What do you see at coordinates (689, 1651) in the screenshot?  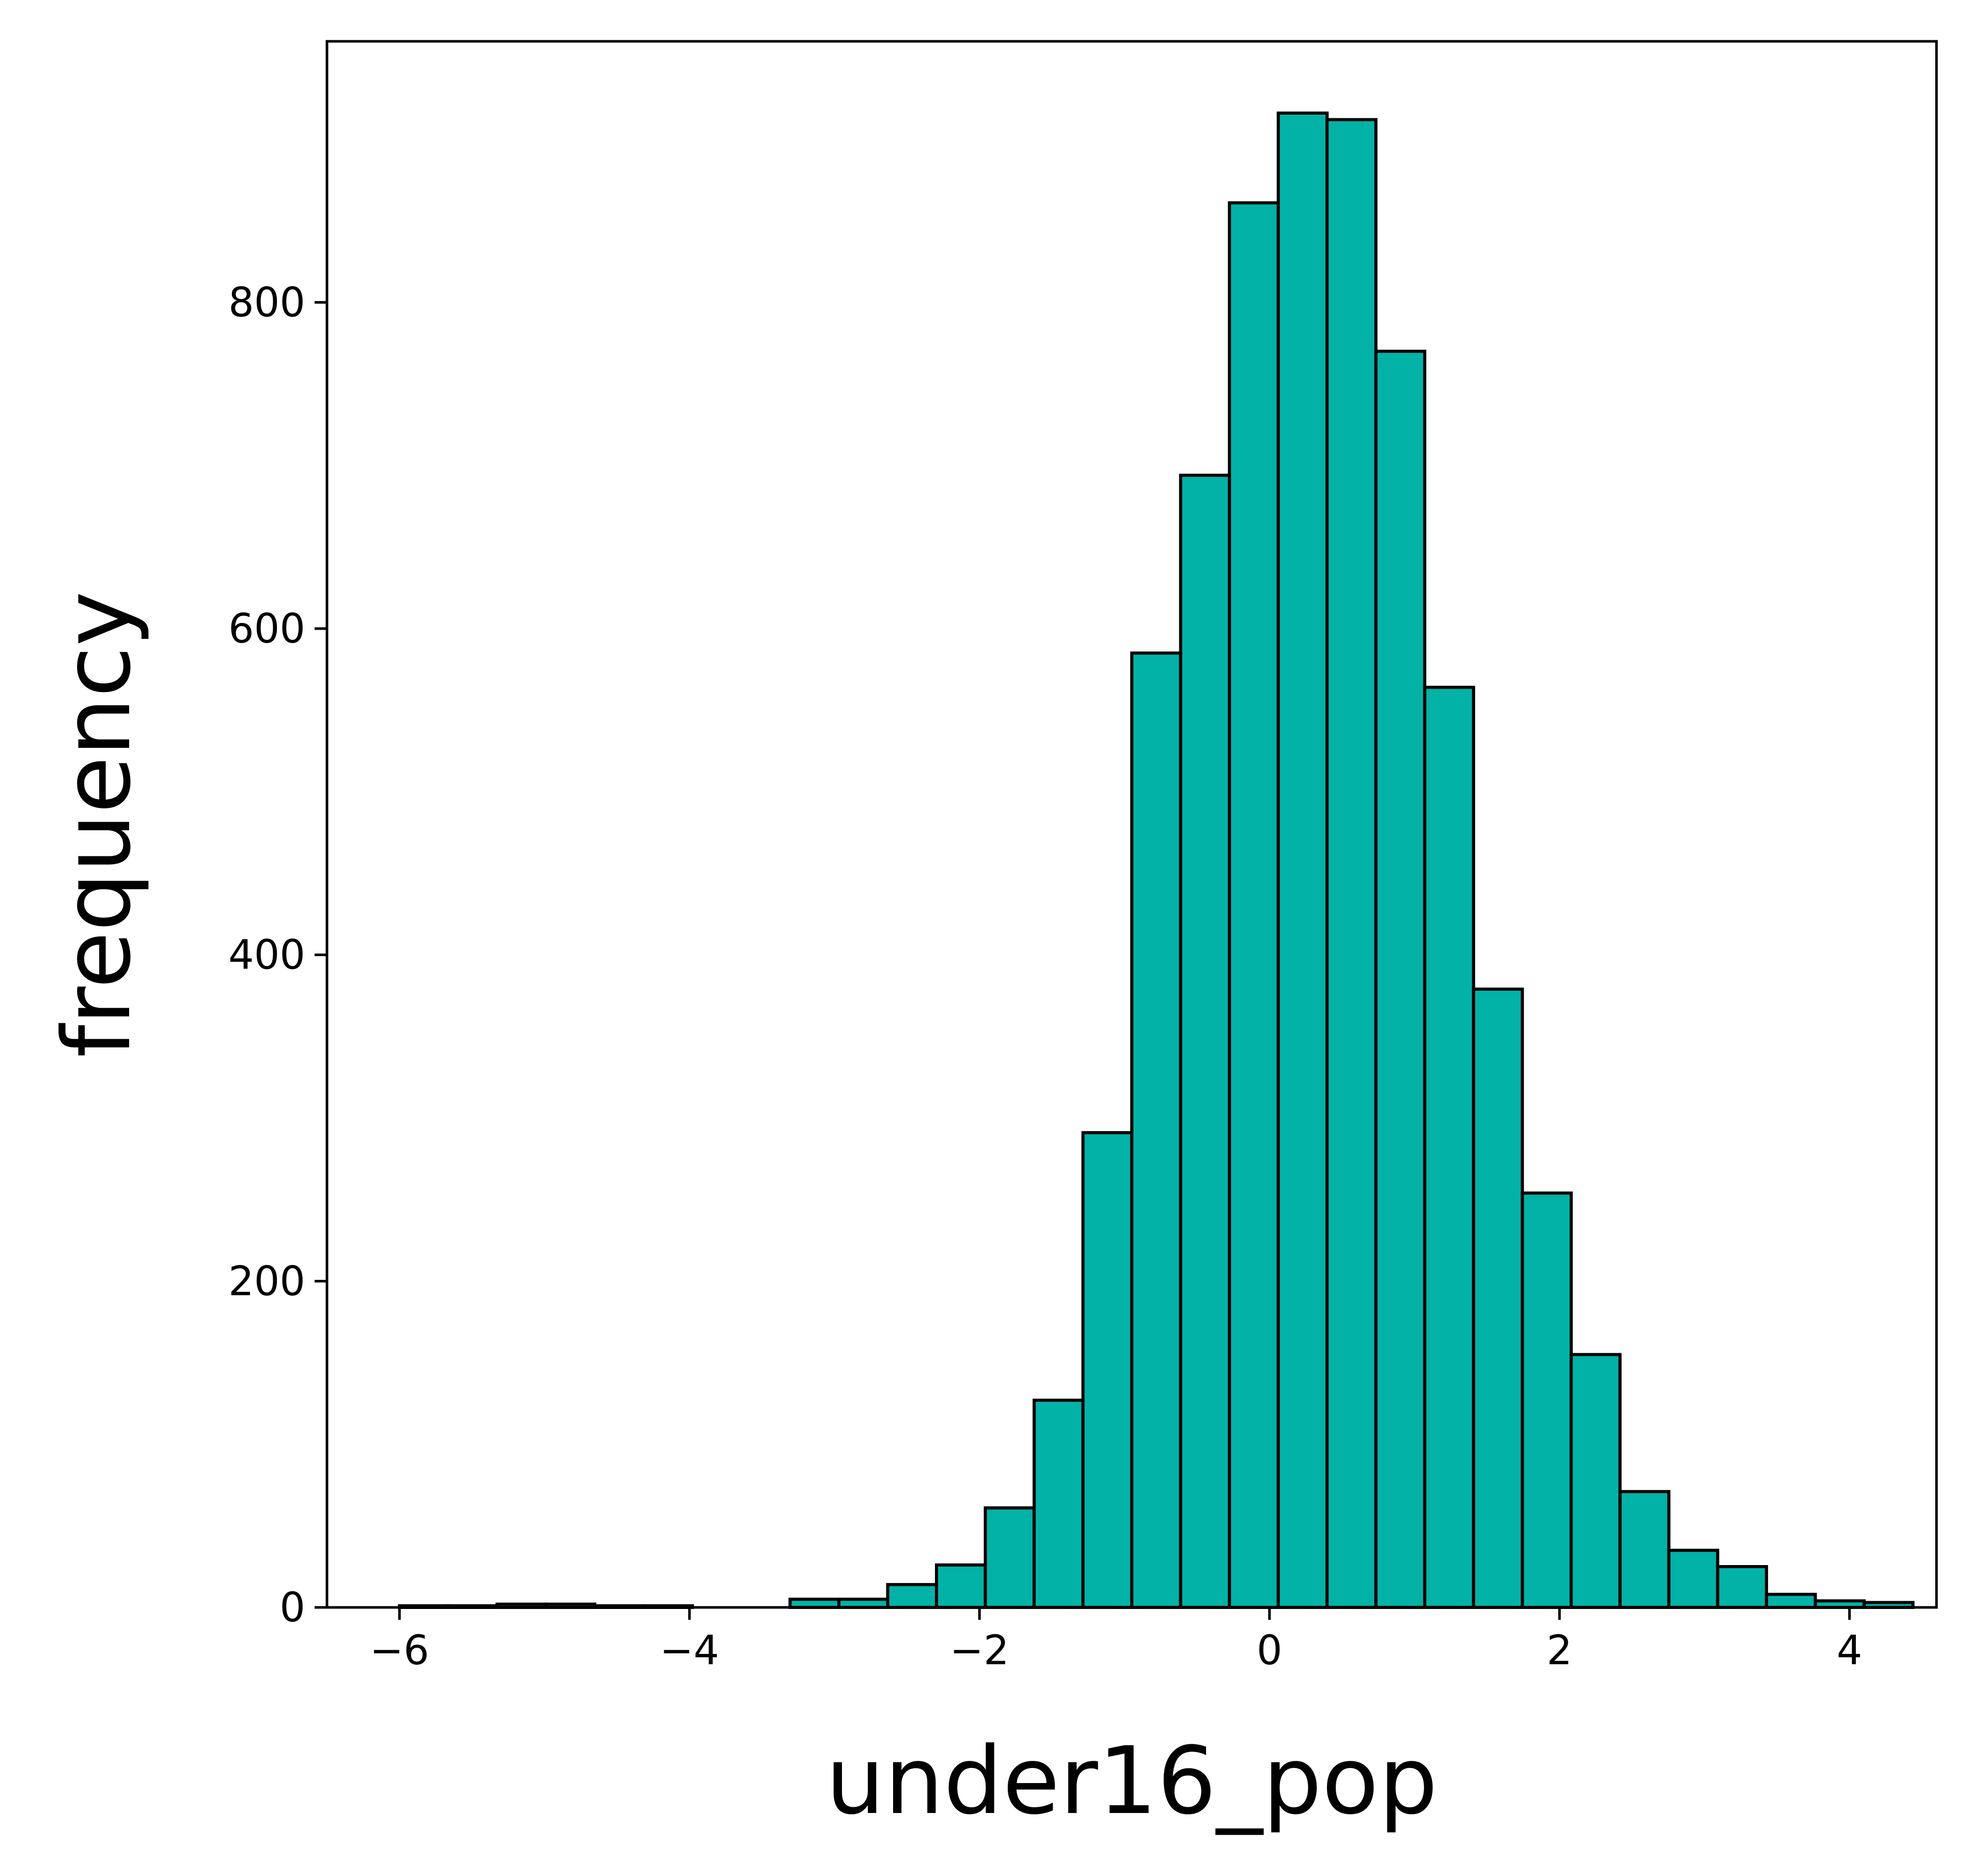 I see `x-tick-label: −4` at bounding box center [689, 1651].